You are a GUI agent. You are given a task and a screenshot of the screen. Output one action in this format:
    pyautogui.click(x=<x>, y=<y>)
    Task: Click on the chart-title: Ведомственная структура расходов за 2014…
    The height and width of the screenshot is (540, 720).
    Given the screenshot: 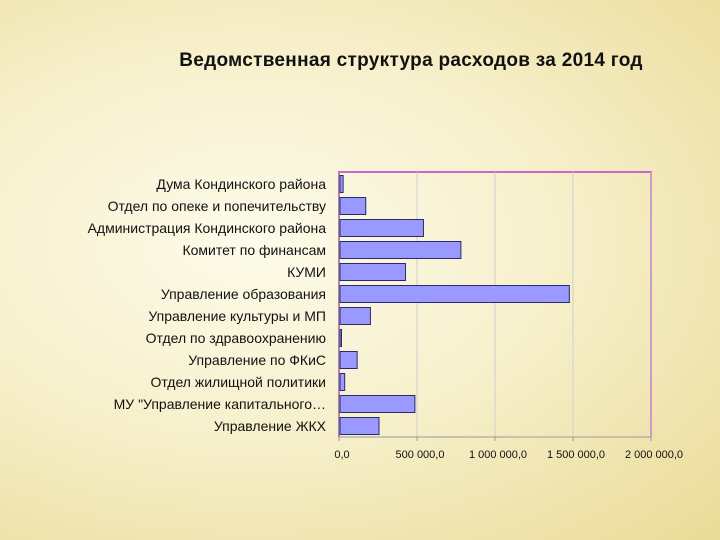 What is the action you would take?
    pyautogui.click(x=411, y=60)
    